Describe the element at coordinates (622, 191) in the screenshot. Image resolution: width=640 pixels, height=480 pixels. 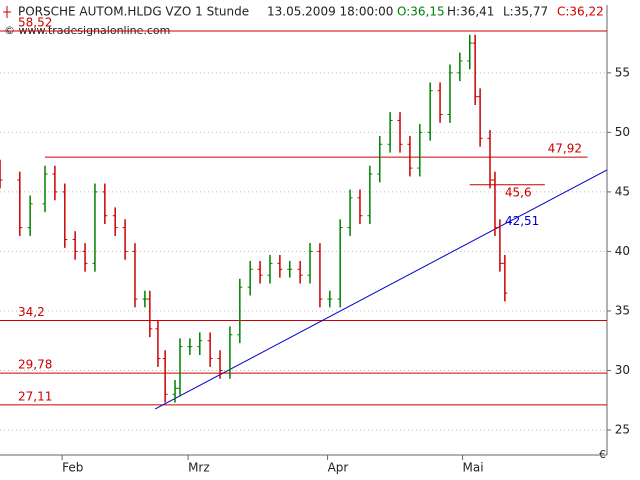
I see `y-tick-label: 45` at that location.